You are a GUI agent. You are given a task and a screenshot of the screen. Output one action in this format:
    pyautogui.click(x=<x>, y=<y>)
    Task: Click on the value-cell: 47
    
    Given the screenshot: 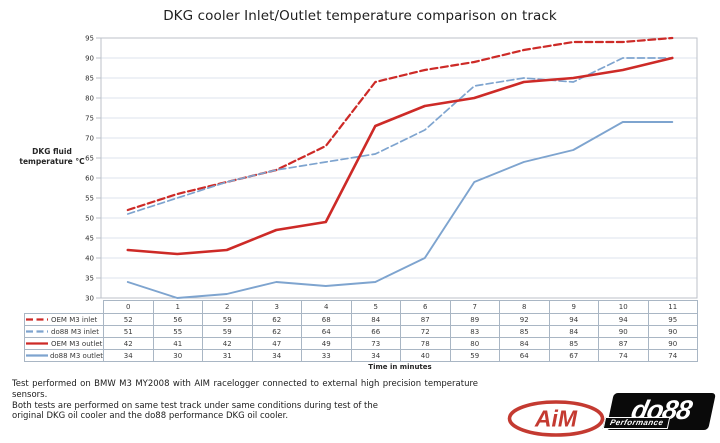 What is the action you would take?
    pyautogui.click(x=276, y=343)
    